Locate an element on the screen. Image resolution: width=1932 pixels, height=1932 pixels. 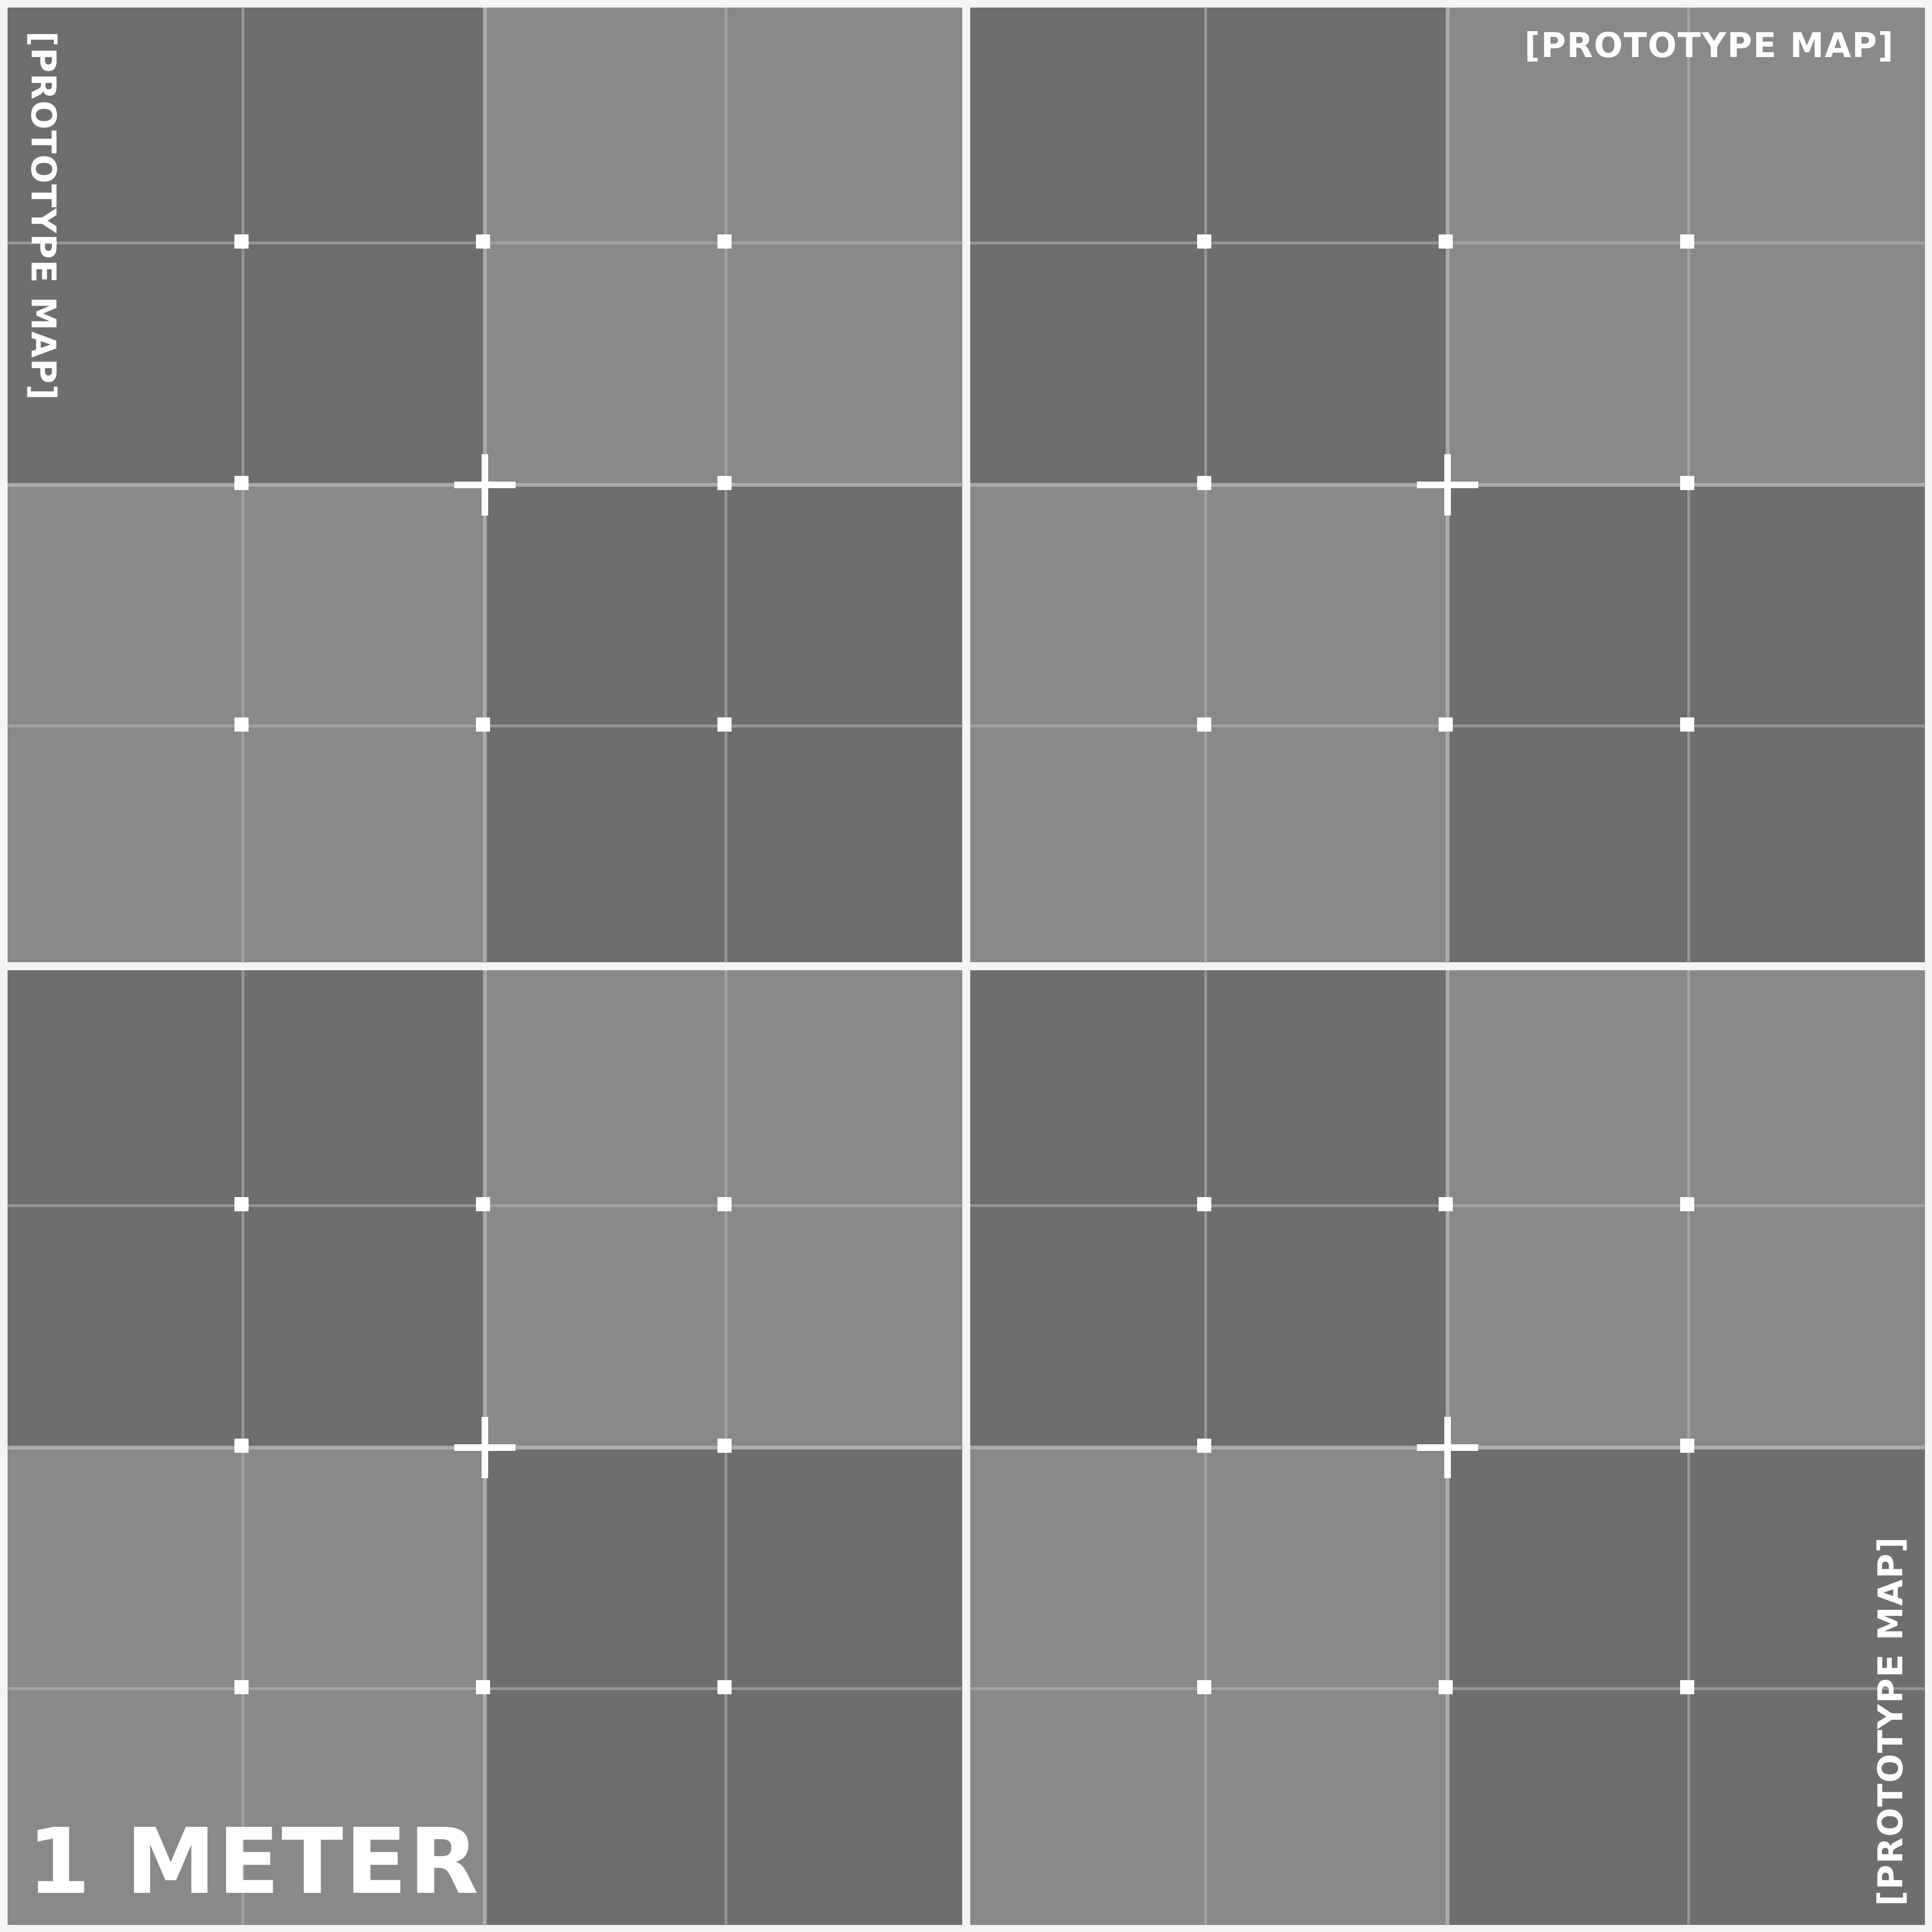
prototype-map-stamp-left: [PROTOTYPE MAP] is located at coordinates (43, 216).